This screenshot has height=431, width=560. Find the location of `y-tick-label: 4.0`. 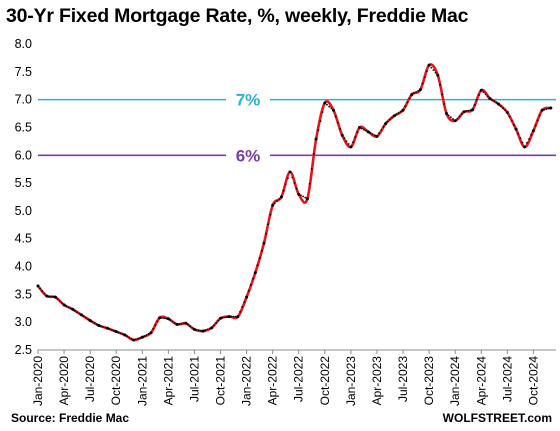

y-tick-label: 4.0 is located at coordinates (23, 267).